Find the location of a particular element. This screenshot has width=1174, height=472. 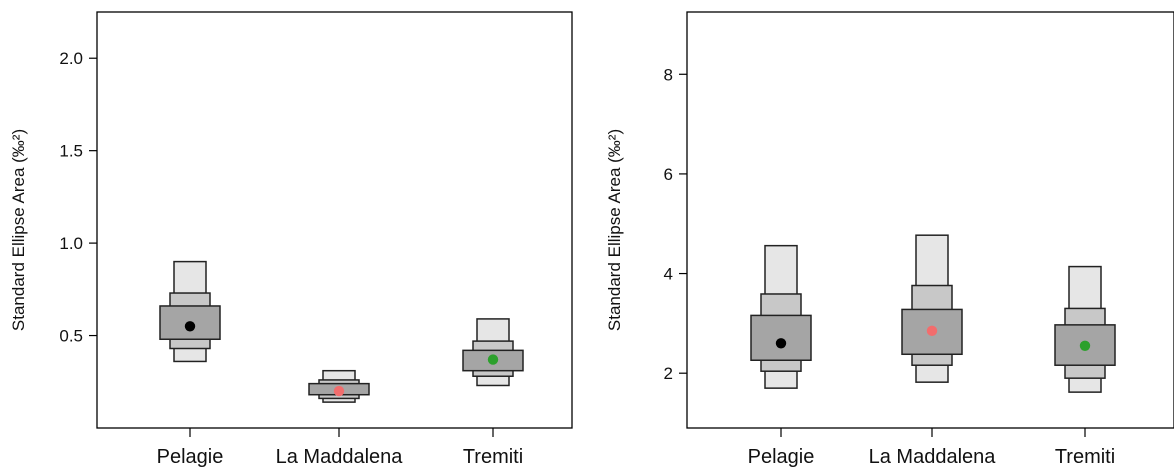

y-tick-label: 1.0 is located at coordinates (71, 243).